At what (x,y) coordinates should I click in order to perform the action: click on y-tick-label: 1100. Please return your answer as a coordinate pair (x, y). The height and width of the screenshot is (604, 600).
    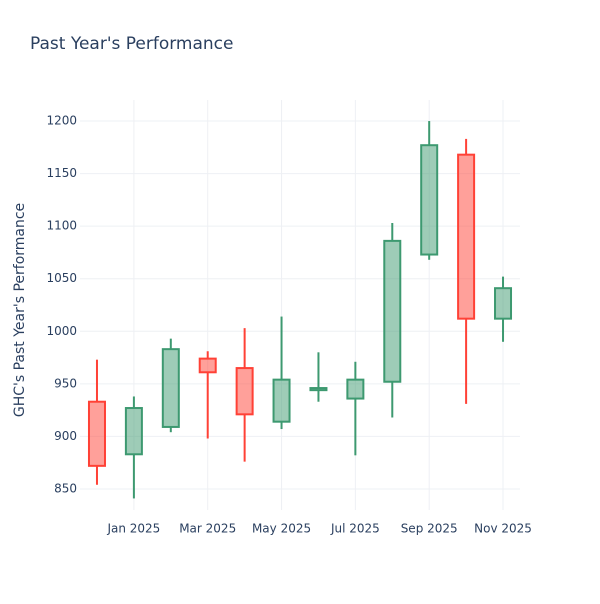
    Looking at the image, I should click on (61, 226).